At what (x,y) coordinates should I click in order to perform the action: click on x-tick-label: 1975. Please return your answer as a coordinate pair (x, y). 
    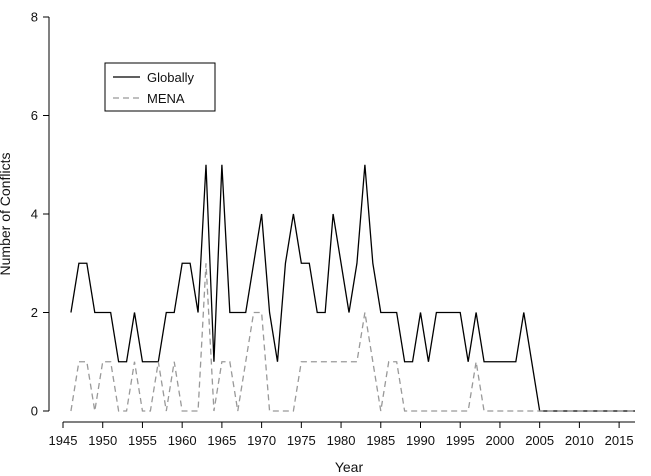
    Looking at the image, I should click on (301, 440).